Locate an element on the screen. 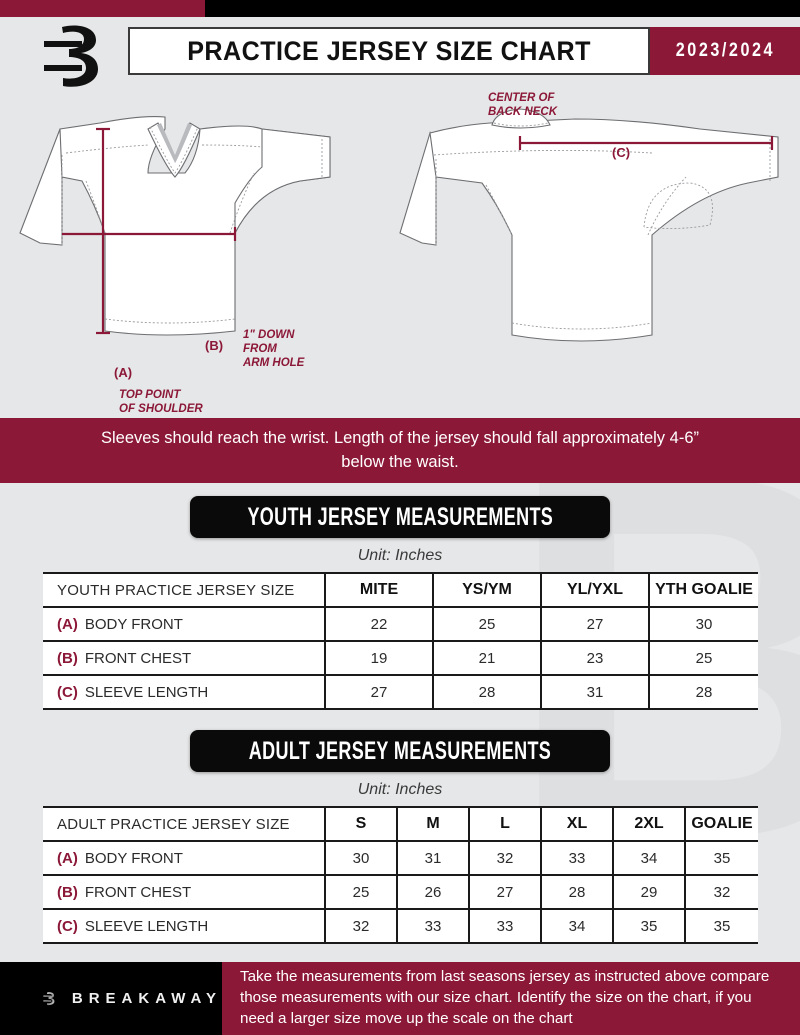 This screenshot has width=800, height=1035. adult-row-1-tag: (B) is located at coordinates (67, 892).